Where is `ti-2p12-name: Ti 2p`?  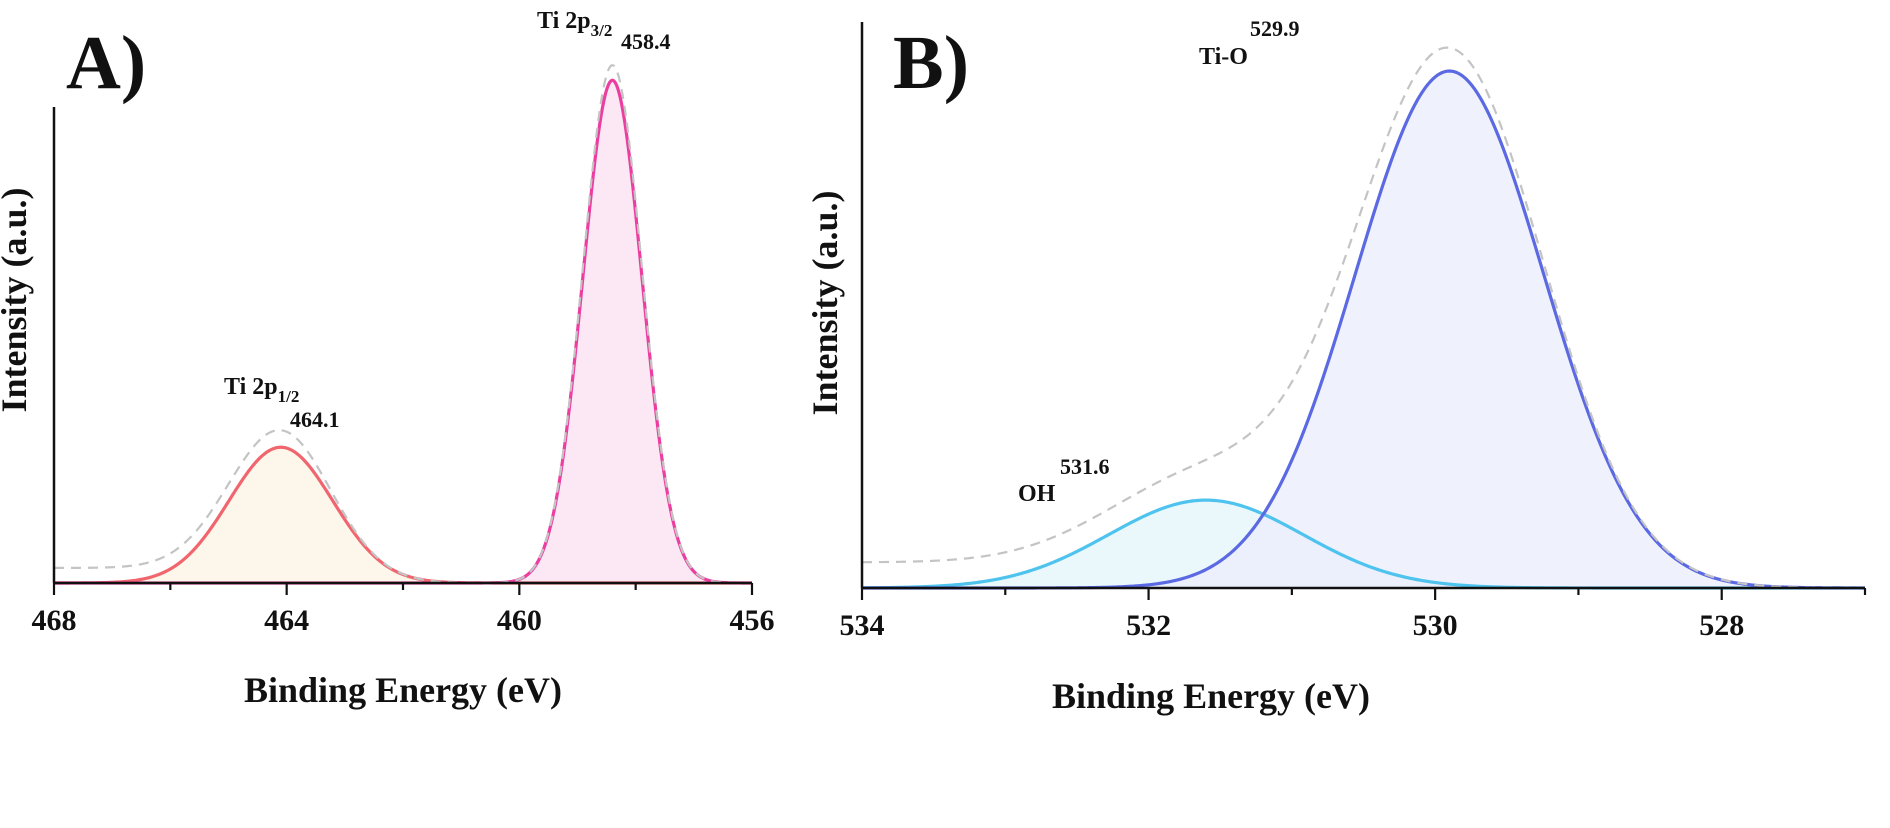 ti-2p12-name: Ti 2p is located at coordinates (251, 387).